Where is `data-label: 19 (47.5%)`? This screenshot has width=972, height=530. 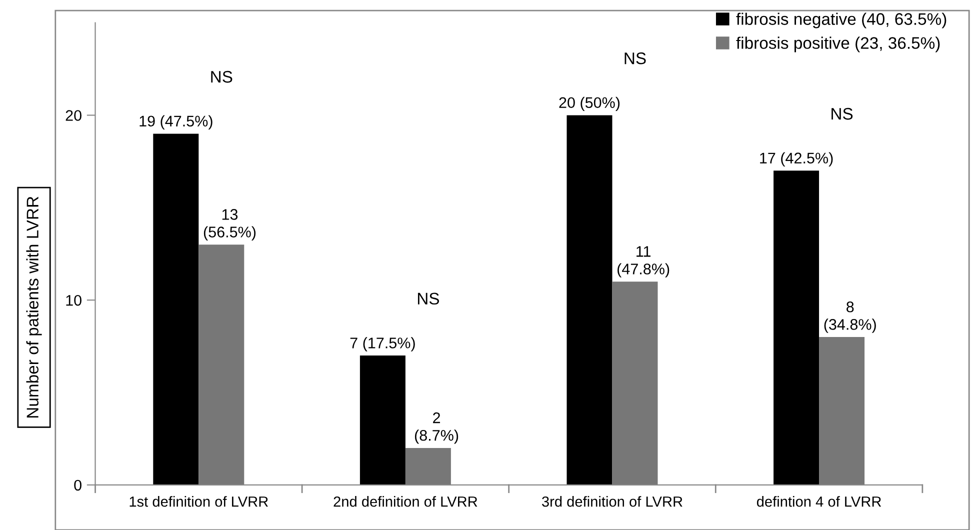
data-label: 19 (47.5%) is located at coordinates (176, 122).